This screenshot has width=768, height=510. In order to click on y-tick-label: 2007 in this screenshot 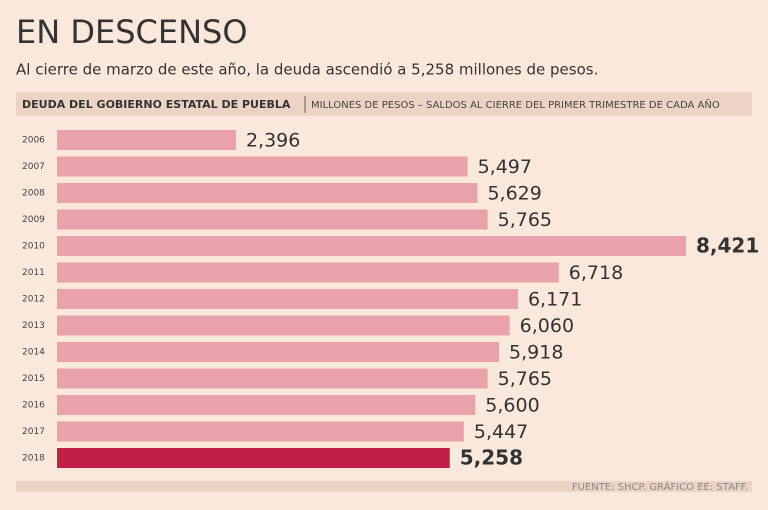, I will do `click(33, 167)`.